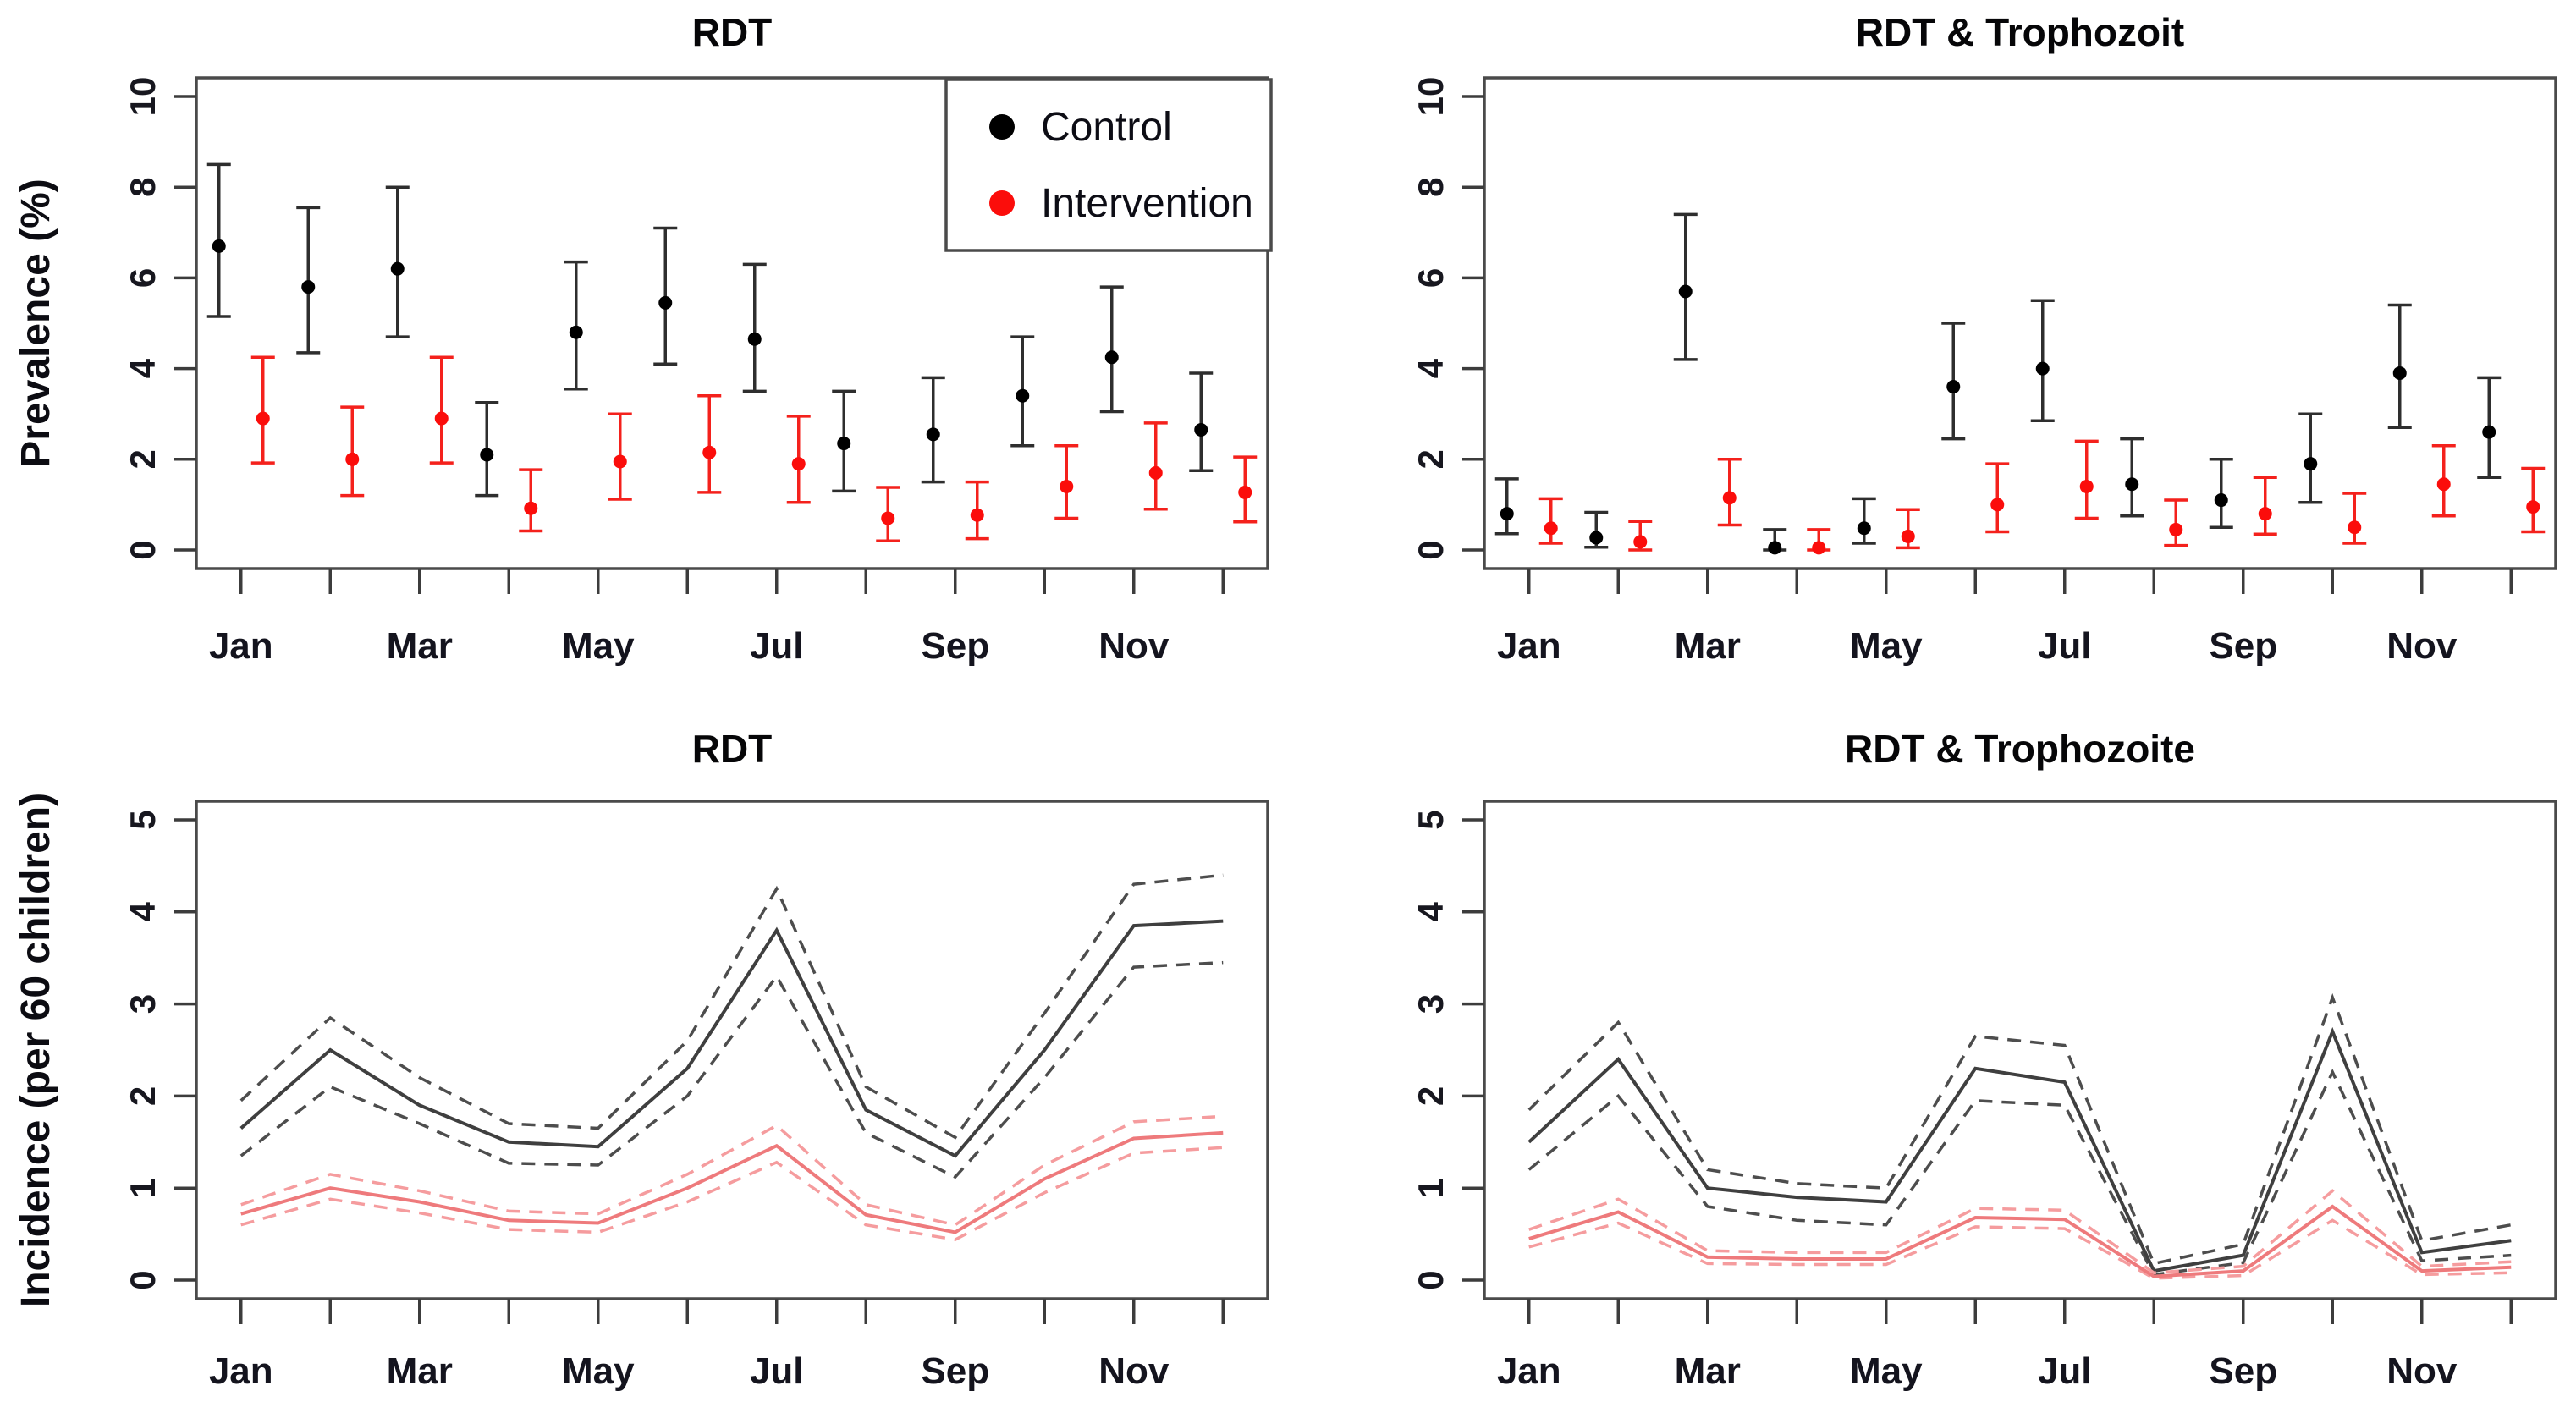 This screenshot has height=1413, width=2576. What do you see at coordinates (1106, 128) in the screenshot?
I see `legend-label: Control` at bounding box center [1106, 128].